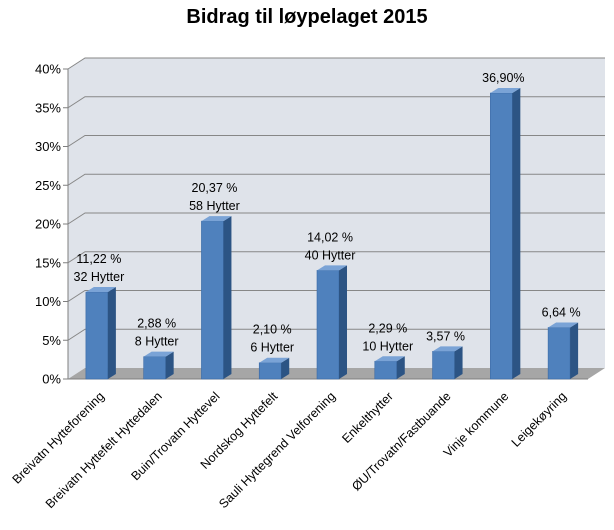  What do you see at coordinates (48, 185) in the screenshot?
I see `y-tick-label: 25%` at bounding box center [48, 185].